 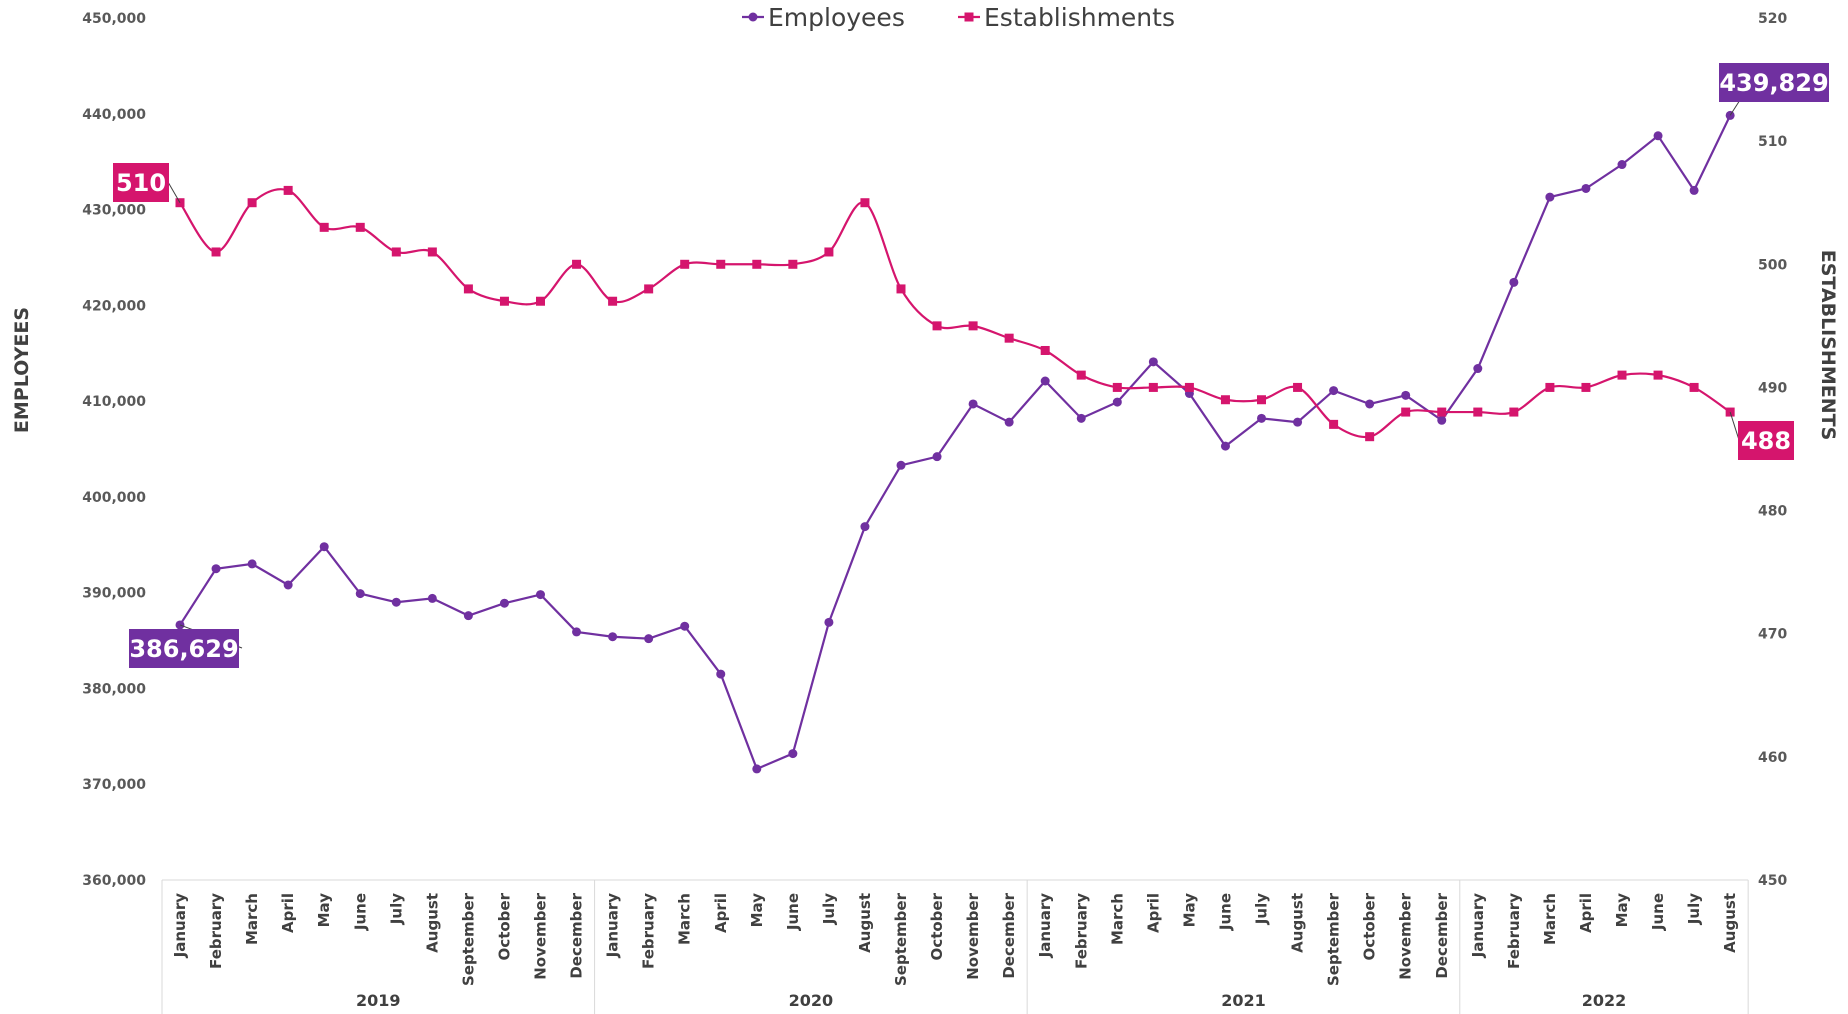 I want to click on callout-label: 488, so click(x=1766, y=441).